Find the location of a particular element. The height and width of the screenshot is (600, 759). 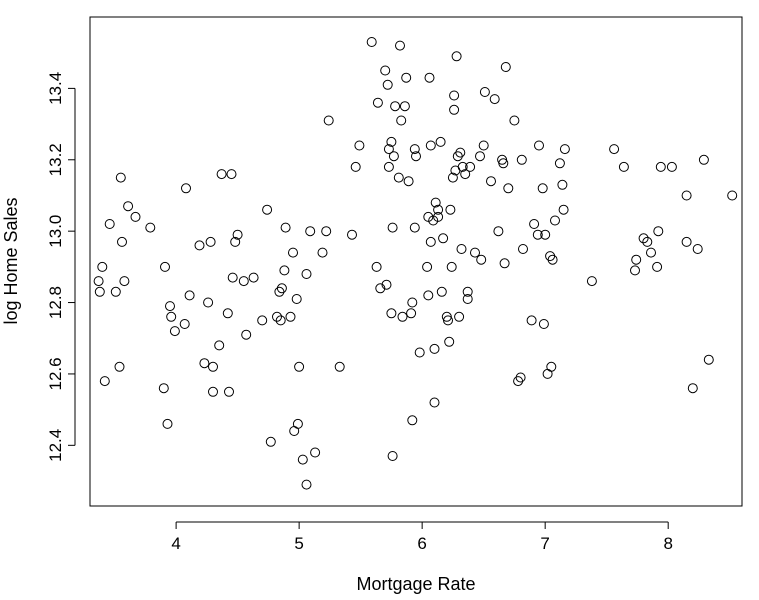

y-tick-label: 13.2 is located at coordinates (55, 159).